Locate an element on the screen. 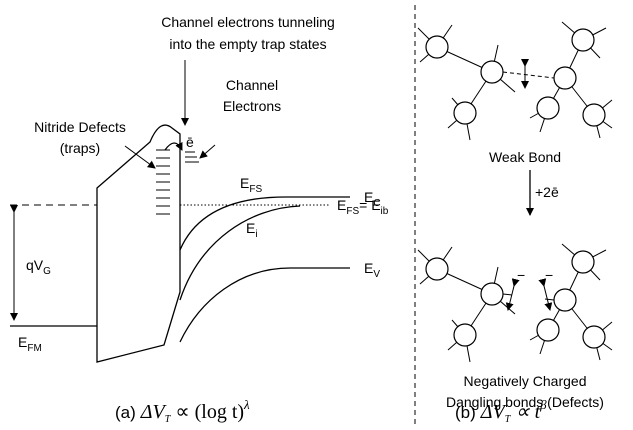  efs-label: EFS is located at coordinates (251, 185).